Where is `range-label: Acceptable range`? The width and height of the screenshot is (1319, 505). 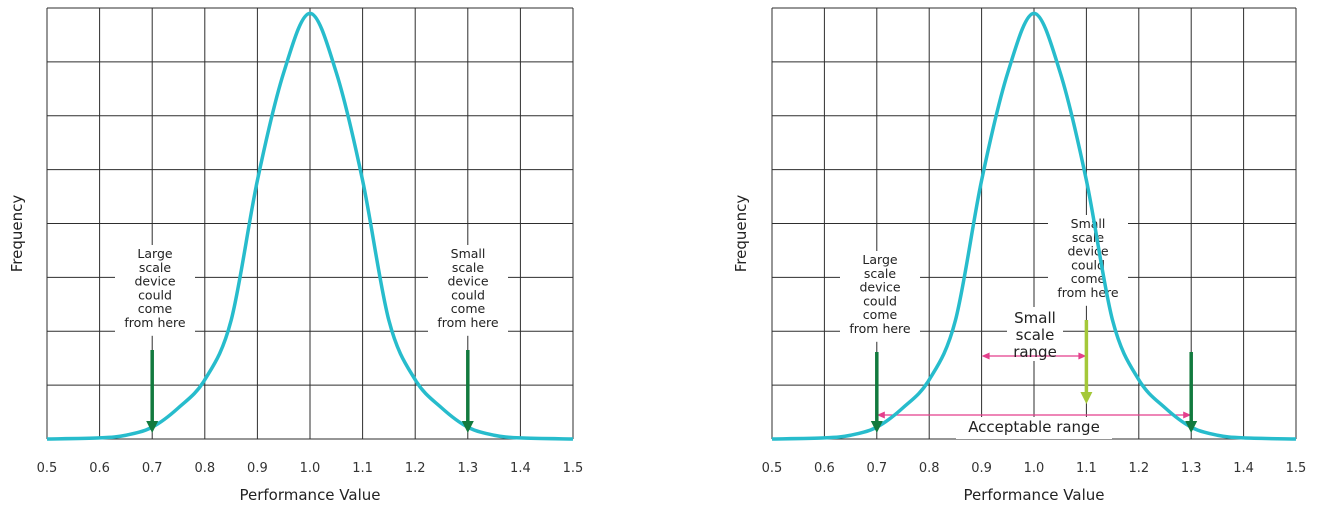 range-label: Acceptable range is located at coordinates (1034, 427).